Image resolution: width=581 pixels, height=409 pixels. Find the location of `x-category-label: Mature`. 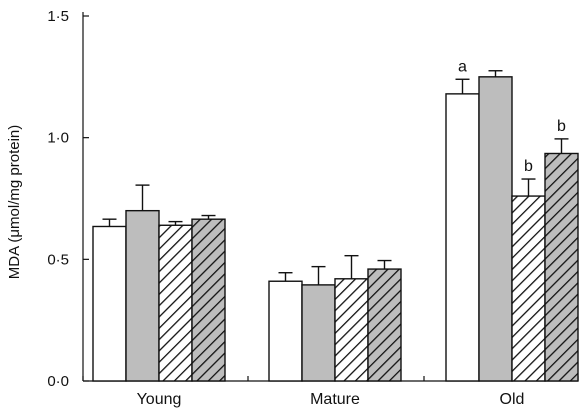

x-category-label: Mature is located at coordinates (335, 399).